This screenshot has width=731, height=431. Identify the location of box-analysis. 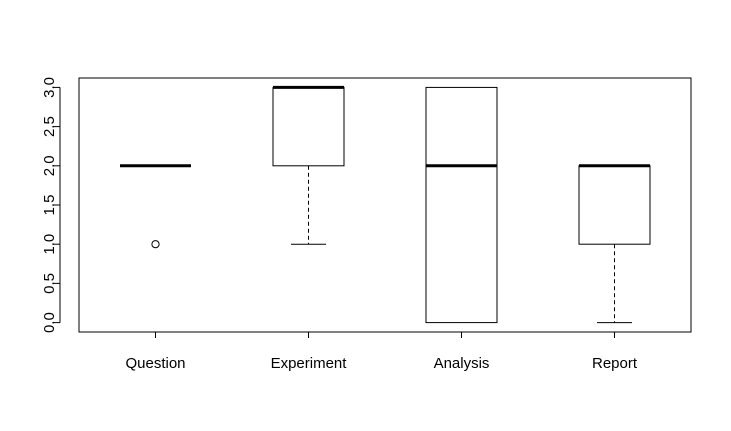
(461, 205).